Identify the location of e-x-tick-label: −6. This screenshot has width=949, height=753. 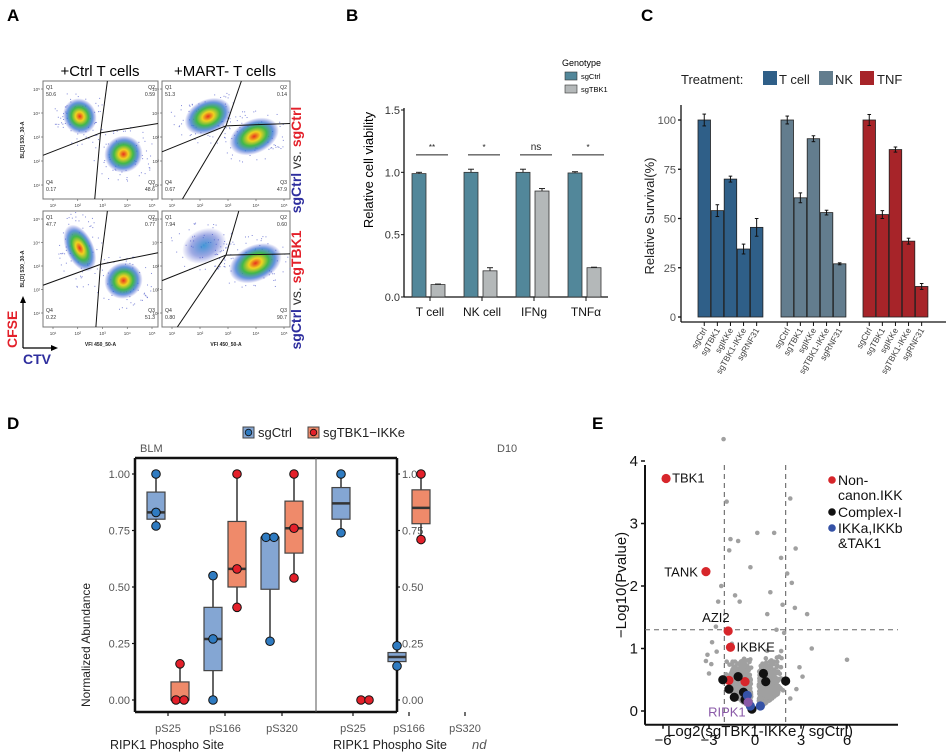
(662, 740).